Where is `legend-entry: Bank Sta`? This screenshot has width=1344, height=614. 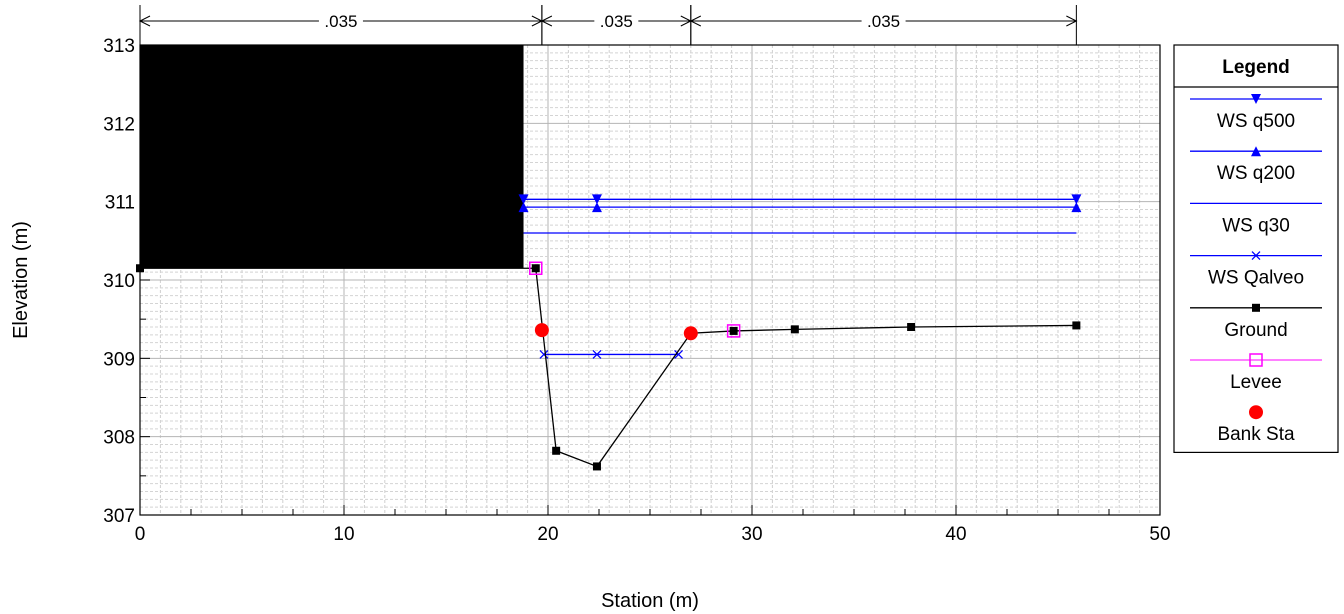 legend-entry: Bank Sta is located at coordinates (1256, 425).